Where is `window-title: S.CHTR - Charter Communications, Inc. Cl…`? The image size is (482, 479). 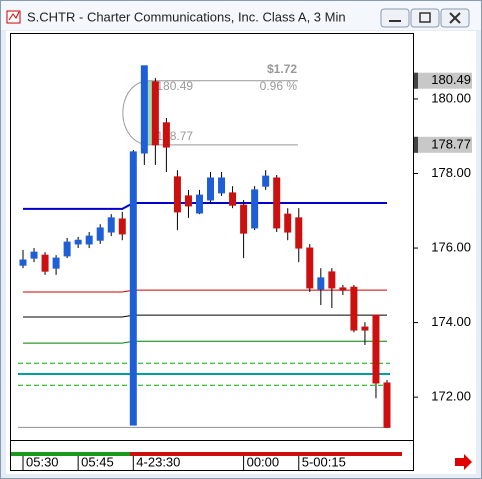
window-title: S.CHTR - Charter Communications, Inc. Cl… is located at coordinates (186, 16).